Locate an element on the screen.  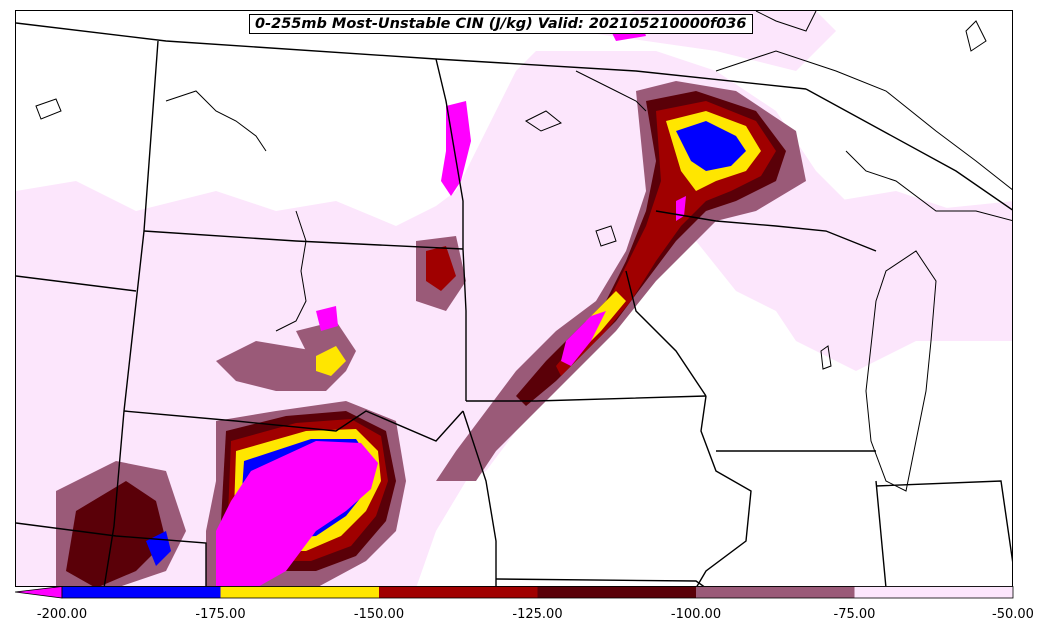
colorbar-tick-label: -75.00 is located at coordinates (854, 614).